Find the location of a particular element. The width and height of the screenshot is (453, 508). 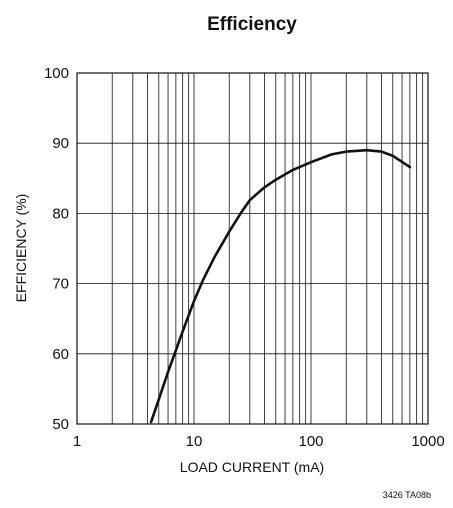

y-tick-label: 100 is located at coordinates (56, 73).